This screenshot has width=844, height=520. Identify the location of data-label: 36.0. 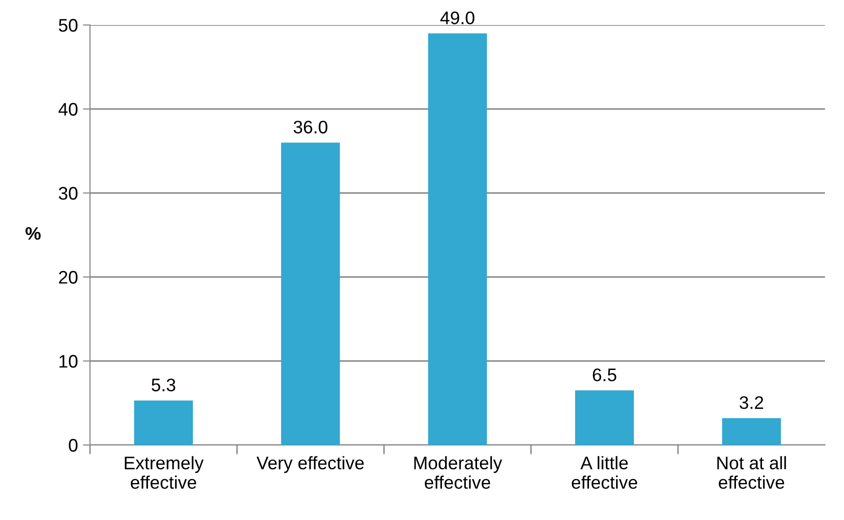
(311, 127).